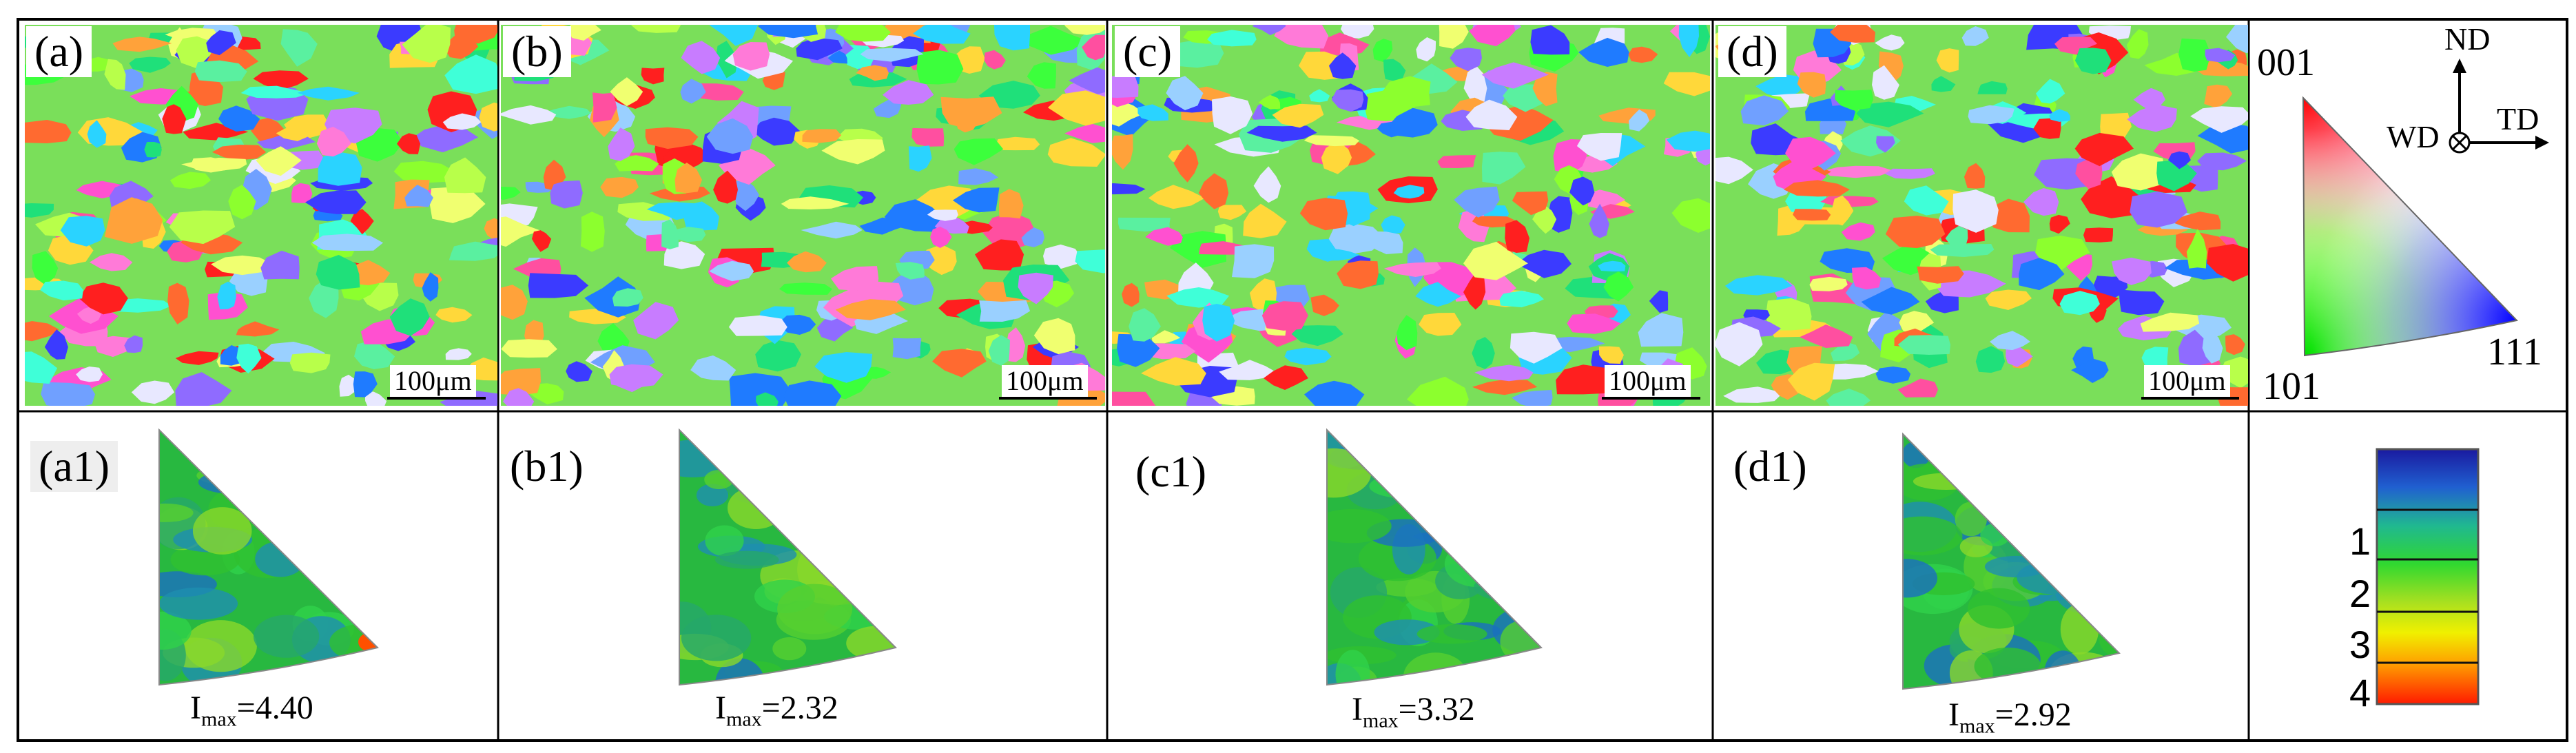  What do you see at coordinates (251, 710) in the screenshot?
I see `imax-label-a1: Imax=4.40` at bounding box center [251, 710].